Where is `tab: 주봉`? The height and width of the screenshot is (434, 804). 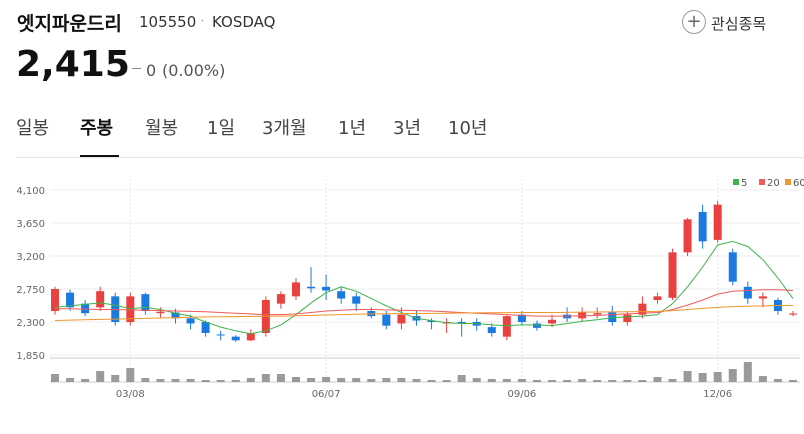
tab: 주봉 is located at coordinates (97, 128).